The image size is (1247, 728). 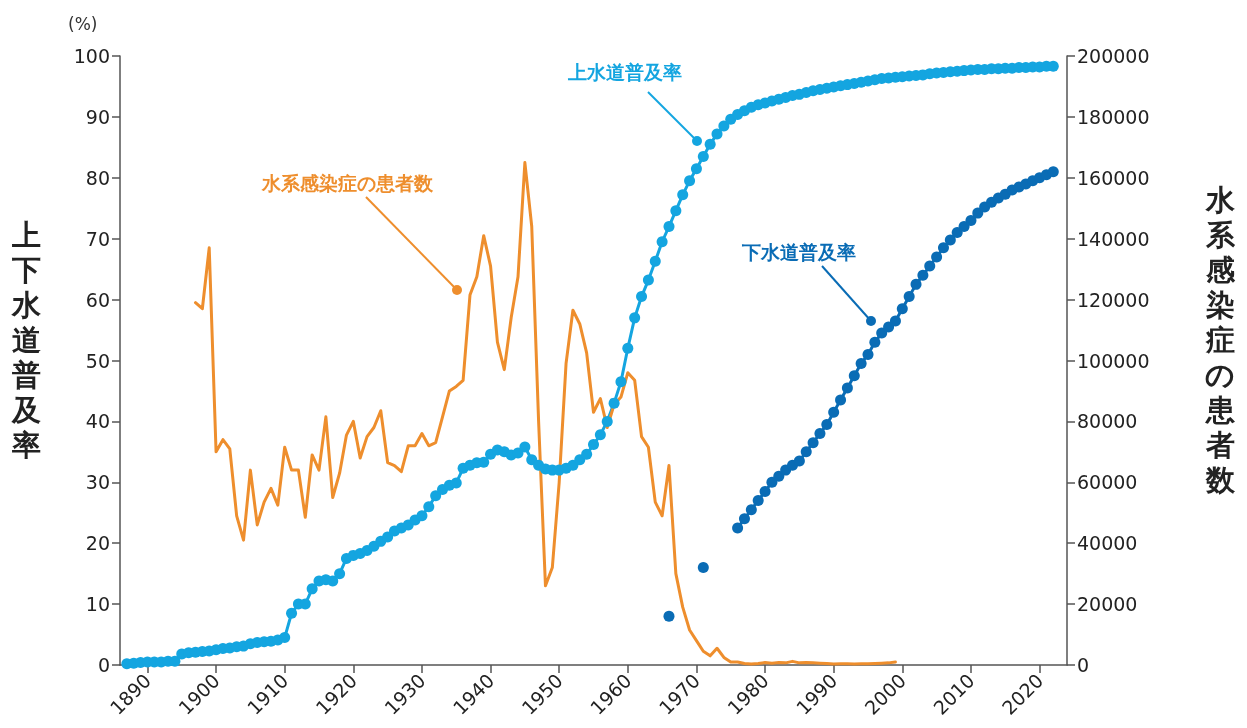 What do you see at coordinates (1107, 604) in the screenshot?
I see `y2-tick-label: 20000` at bounding box center [1107, 604].